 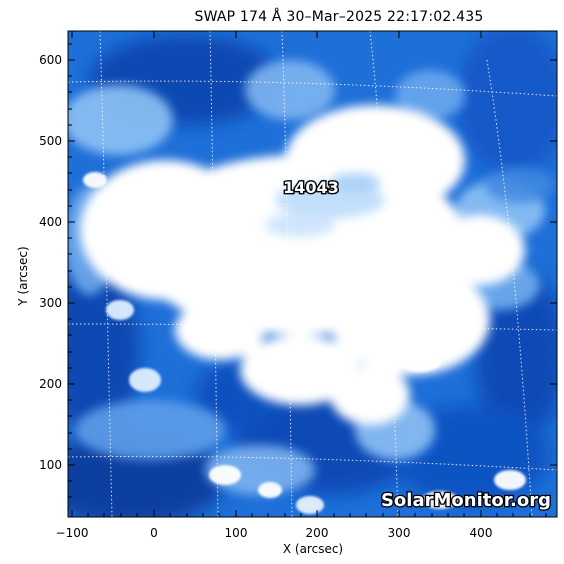 What do you see at coordinates (50, 465) in the screenshot?
I see `y-tick-label: 100` at bounding box center [50, 465].